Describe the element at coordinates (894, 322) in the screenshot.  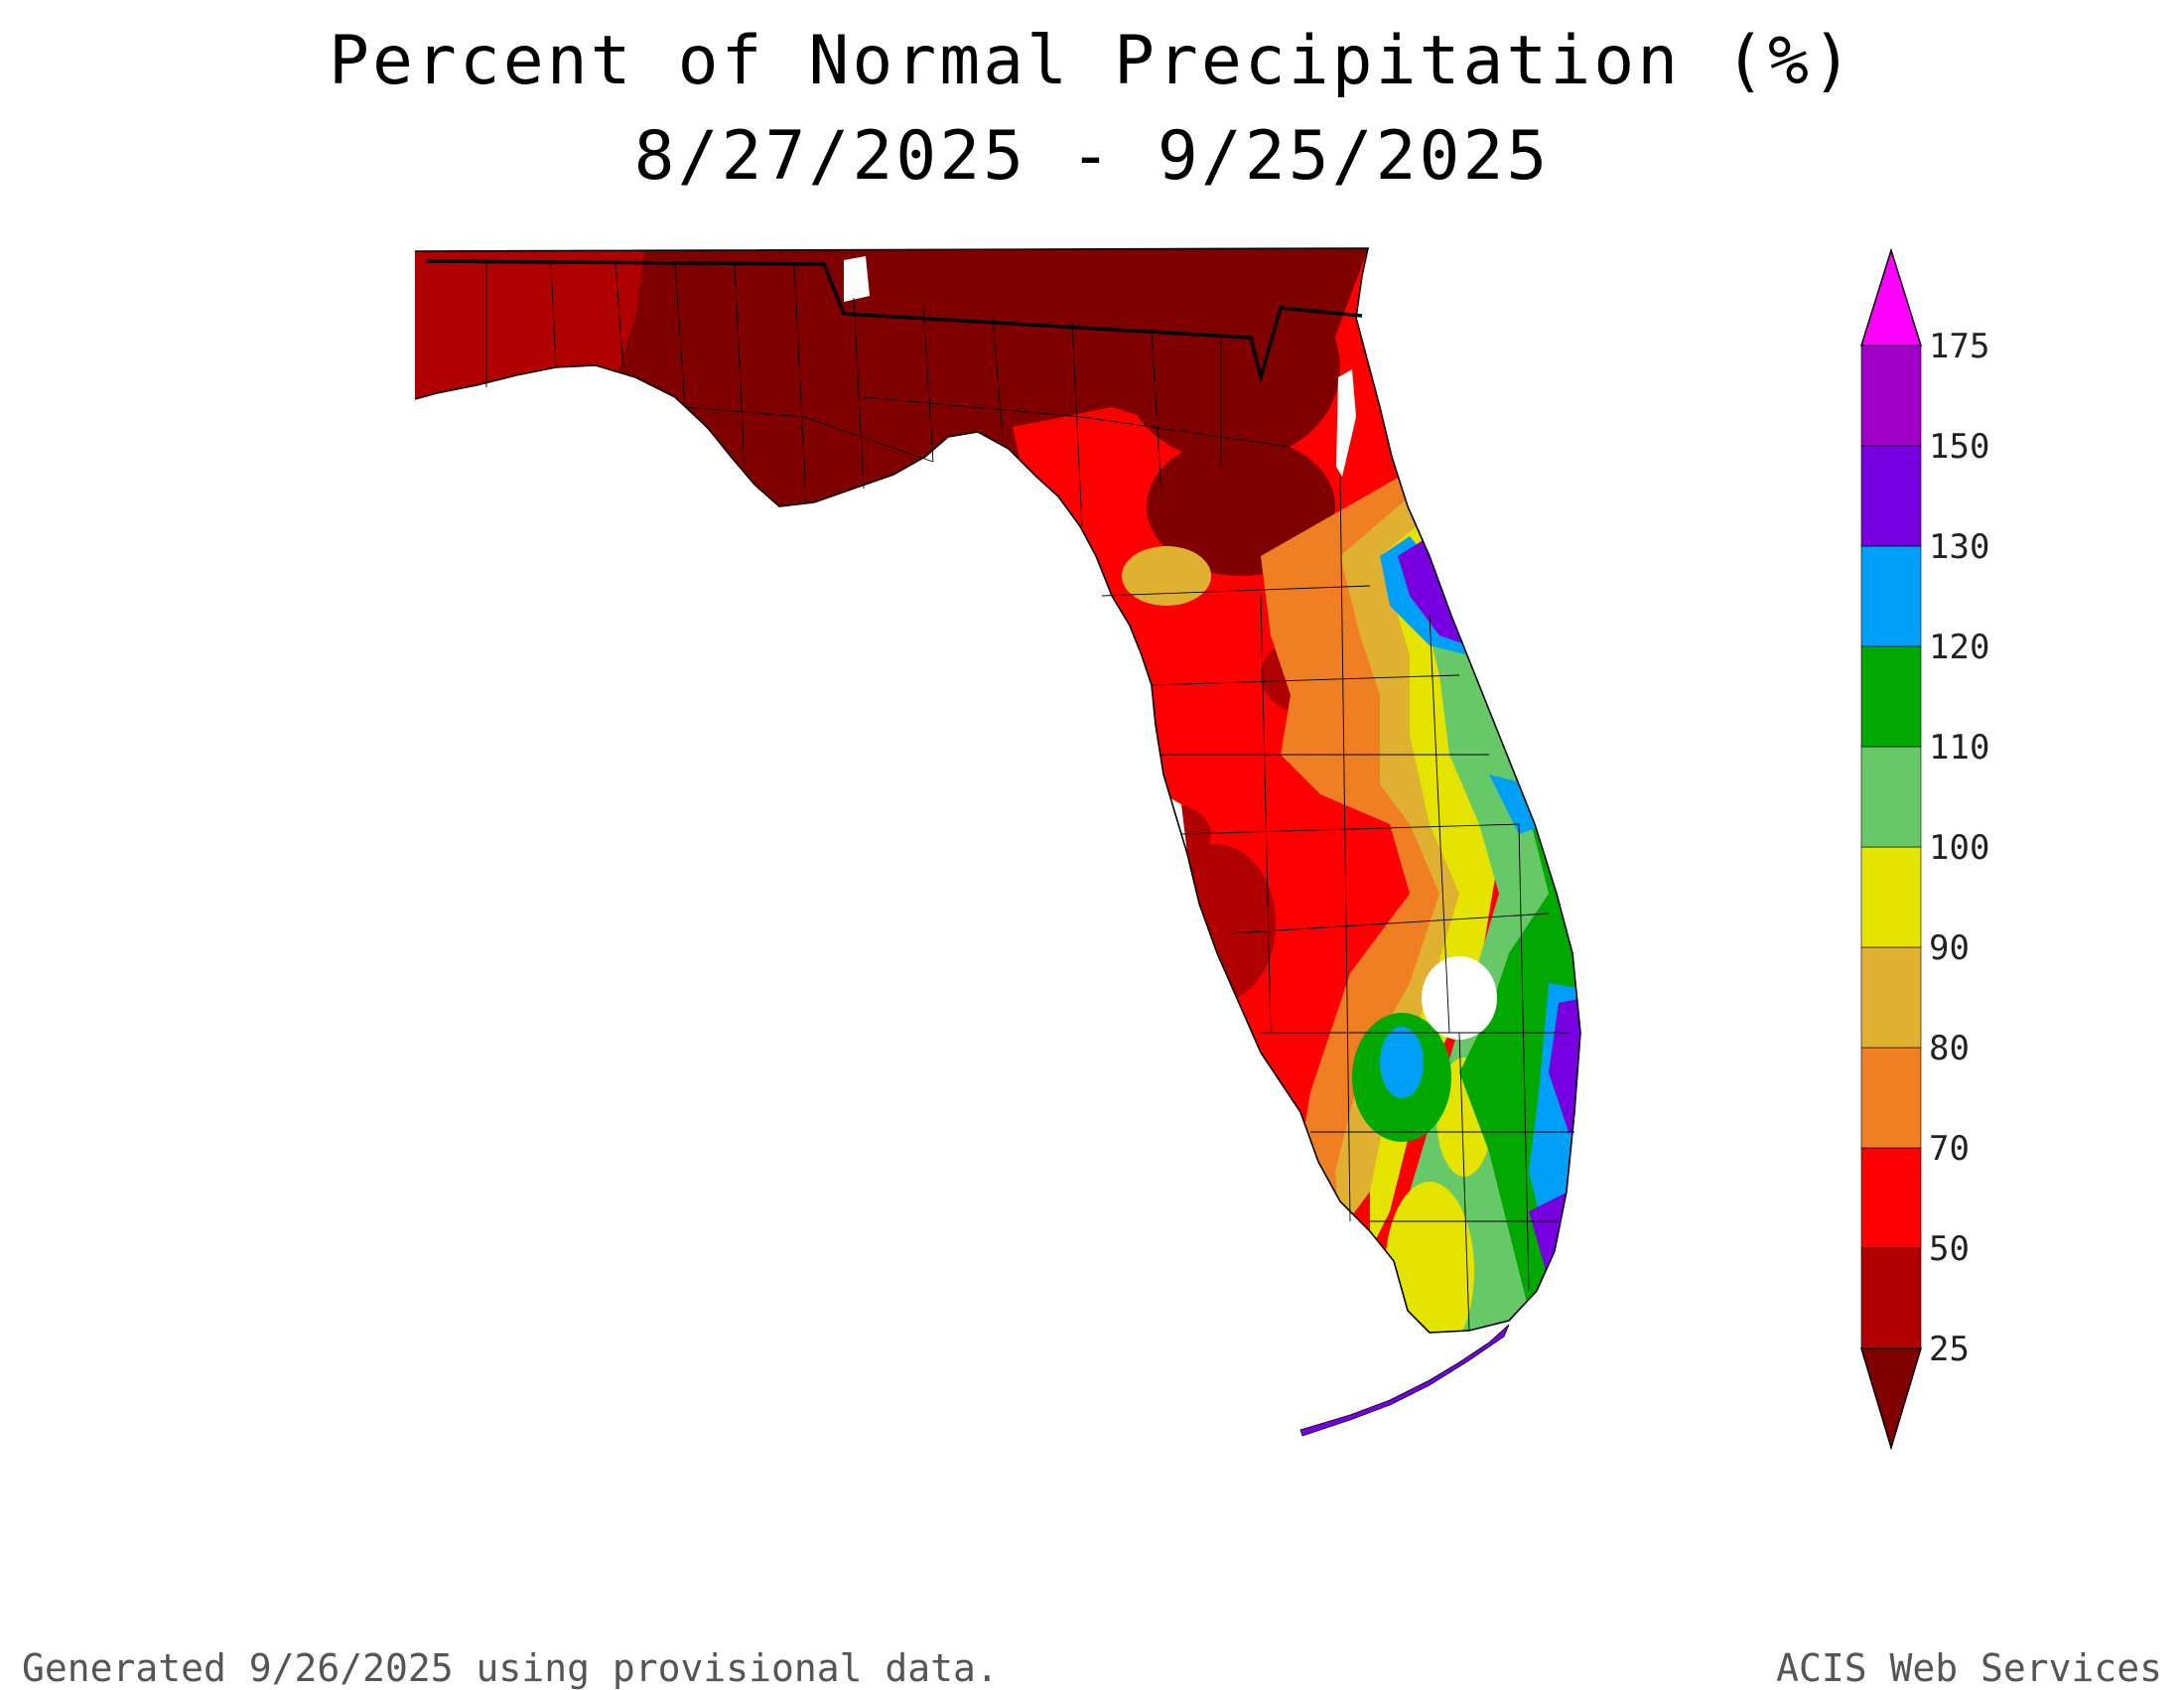
I see `georgia-alabama-state-line` at that location.